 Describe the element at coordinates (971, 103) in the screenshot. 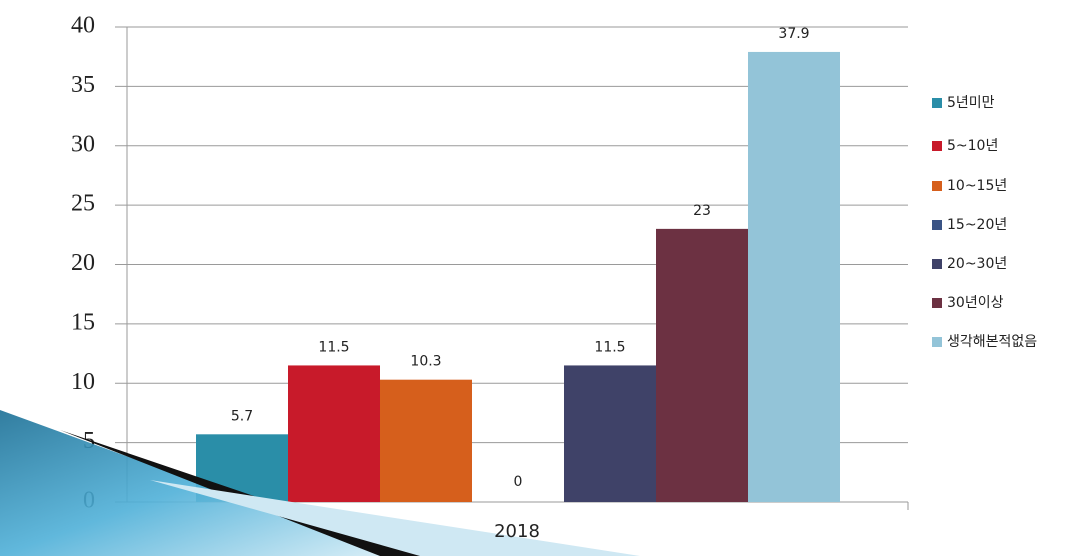

I see `legend-label: 5년미만` at that location.